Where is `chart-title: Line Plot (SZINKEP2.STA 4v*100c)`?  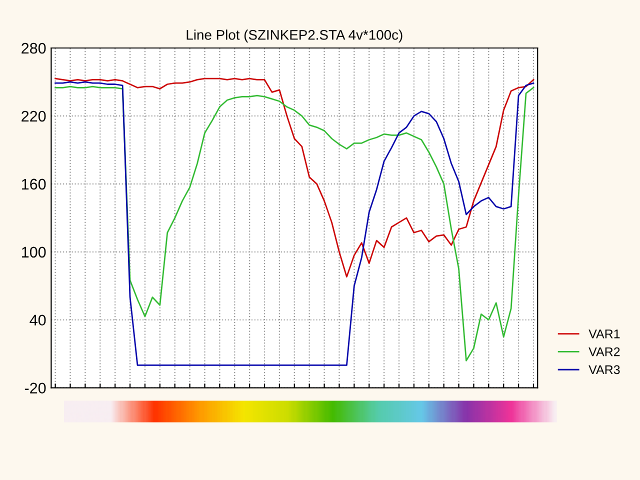 chart-title: Line Plot (SZINKEP2.STA 4v*100c) is located at coordinates (294, 36).